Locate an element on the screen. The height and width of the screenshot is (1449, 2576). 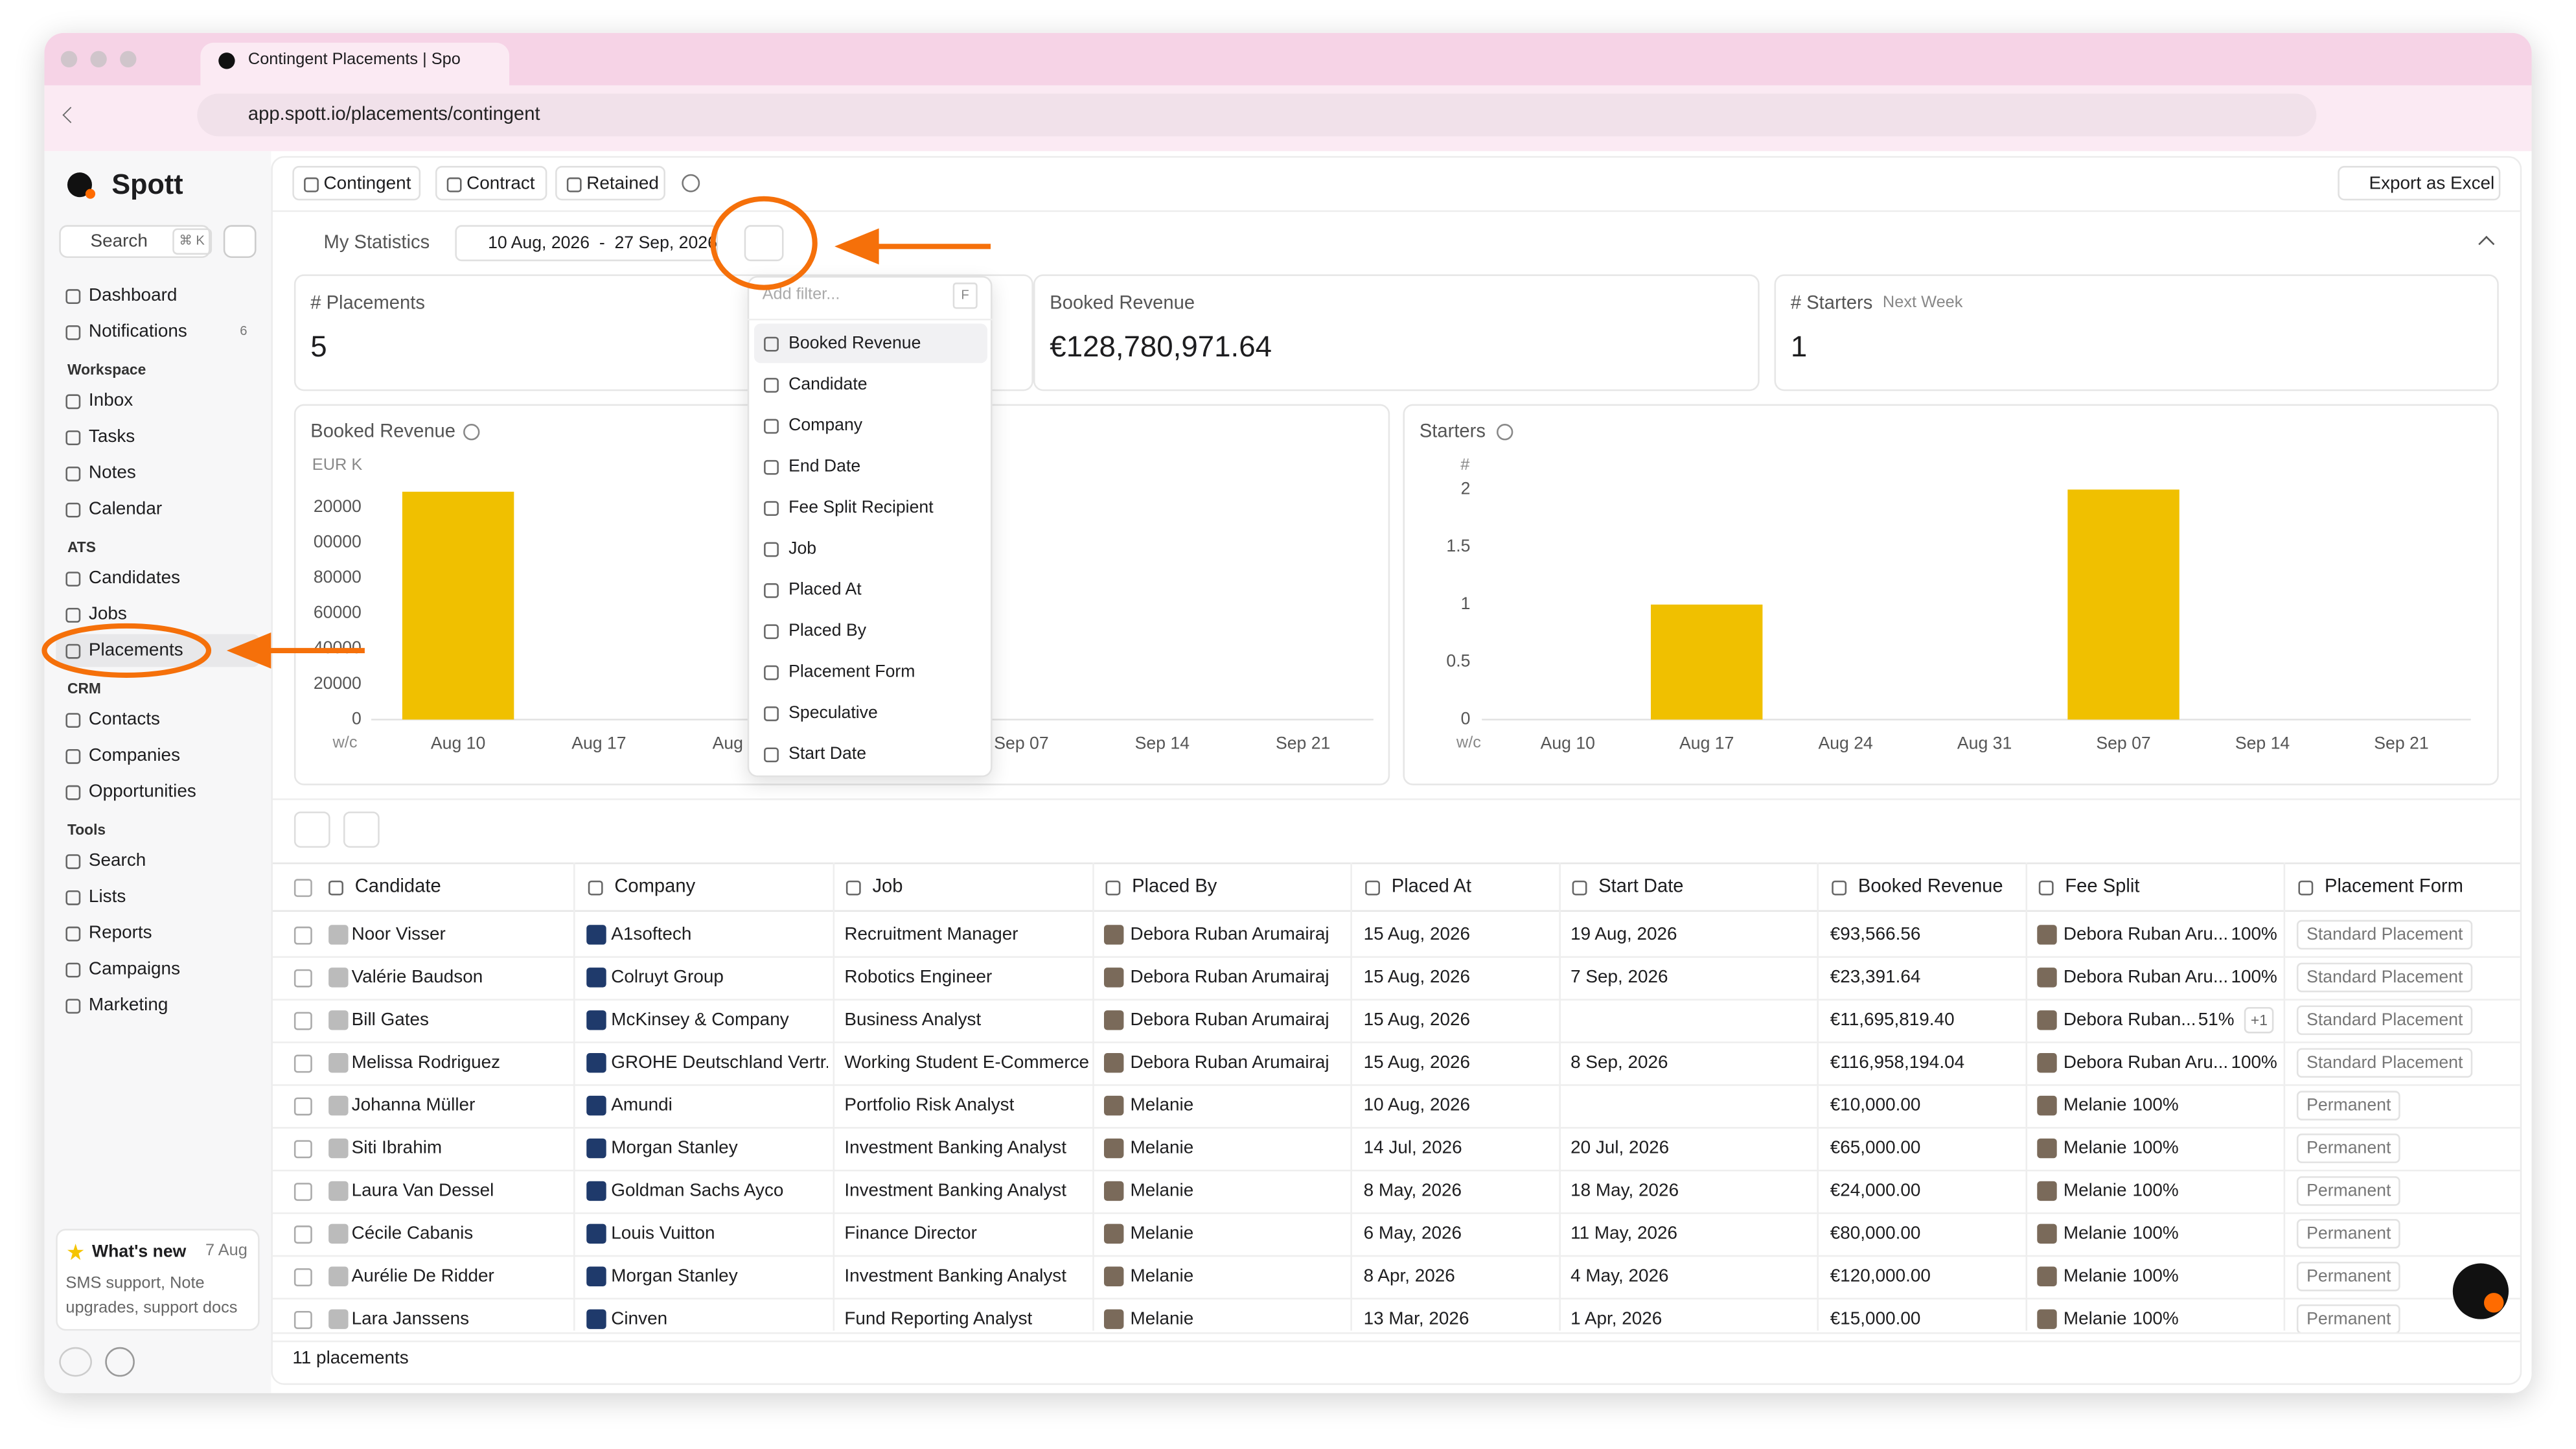
export-button is located at coordinates (2419, 183).